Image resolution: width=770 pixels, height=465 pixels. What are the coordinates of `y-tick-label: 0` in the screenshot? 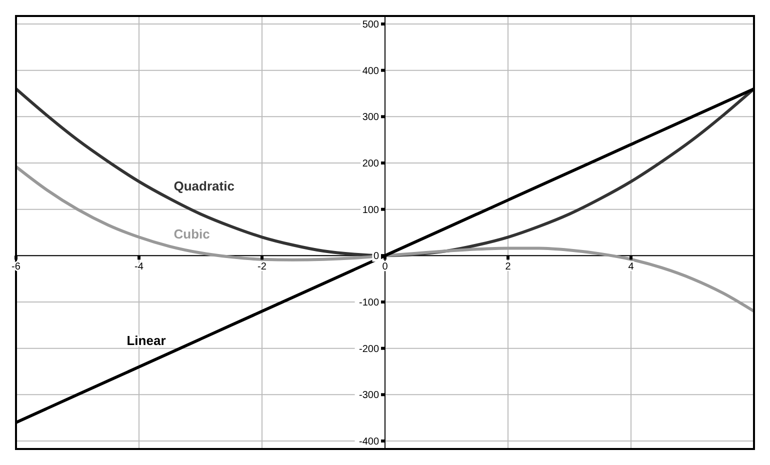 It's located at (376, 256).